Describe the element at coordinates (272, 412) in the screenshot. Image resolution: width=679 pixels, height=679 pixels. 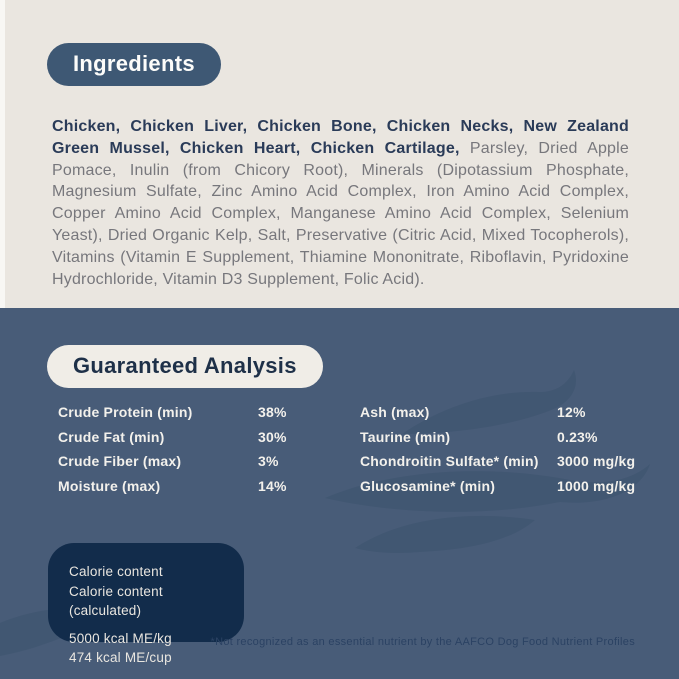
I see `nutrient-value: 38%` at that location.